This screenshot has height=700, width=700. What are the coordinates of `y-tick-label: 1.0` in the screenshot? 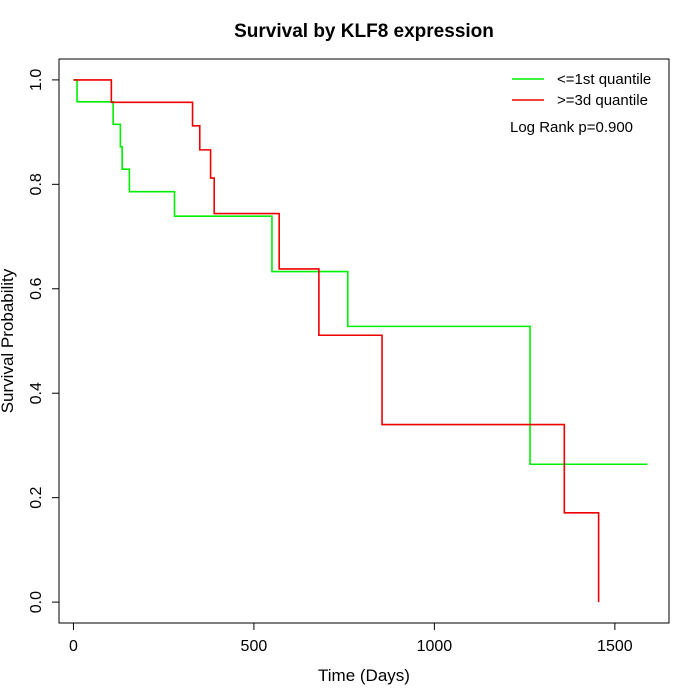 It's located at (36, 80).